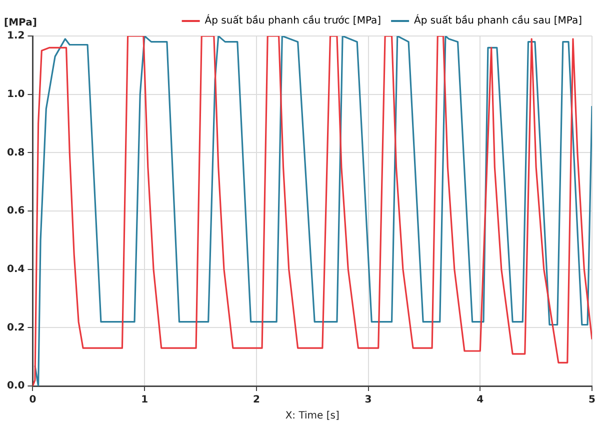  Describe the element at coordinates (498, 20) in the screenshot. I see `legend-label: Áp suất bầu phanh cầu sau [MPa]` at that location.